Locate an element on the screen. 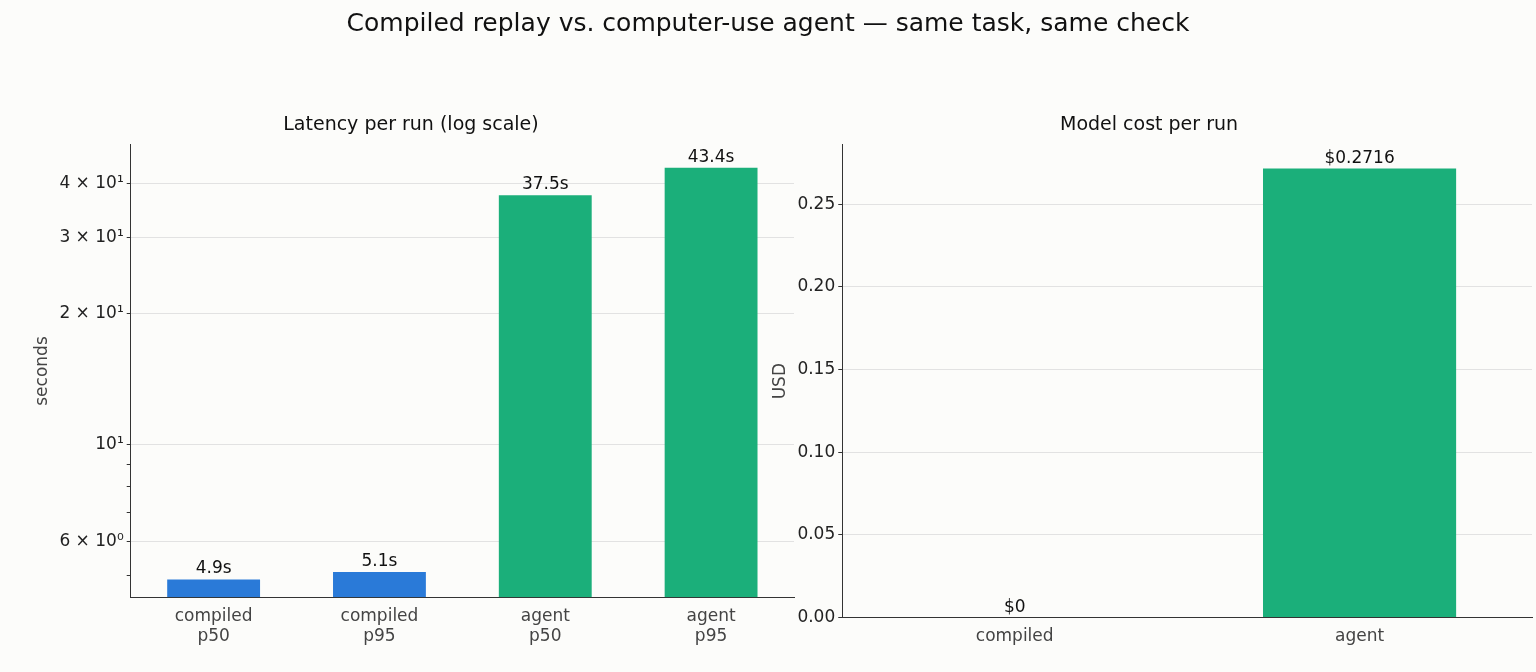 This screenshot has width=1536, height=672. y-axis-title: USD is located at coordinates (778, 381).